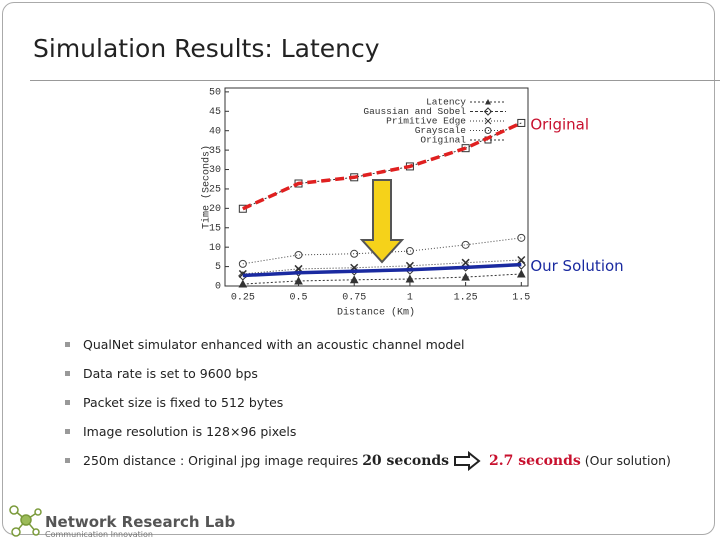  Describe the element at coordinates (215, 151) in the screenshot. I see `y-tick-label: 35` at that location.